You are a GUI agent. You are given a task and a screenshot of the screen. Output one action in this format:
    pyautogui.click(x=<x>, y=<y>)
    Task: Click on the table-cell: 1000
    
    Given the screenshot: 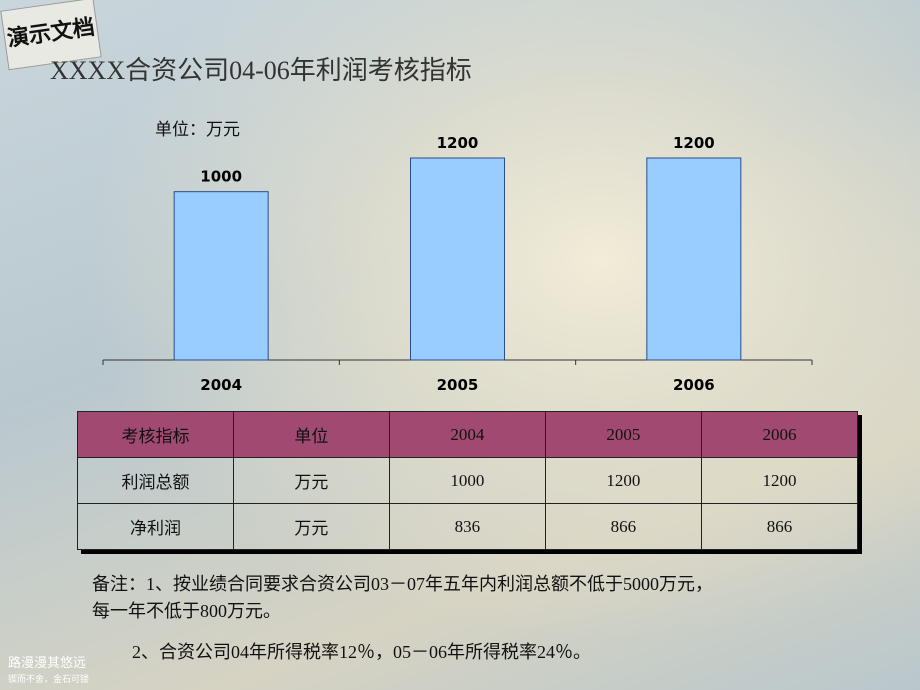 What is the action you would take?
    pyautogui.click(x=467, y=480)
    